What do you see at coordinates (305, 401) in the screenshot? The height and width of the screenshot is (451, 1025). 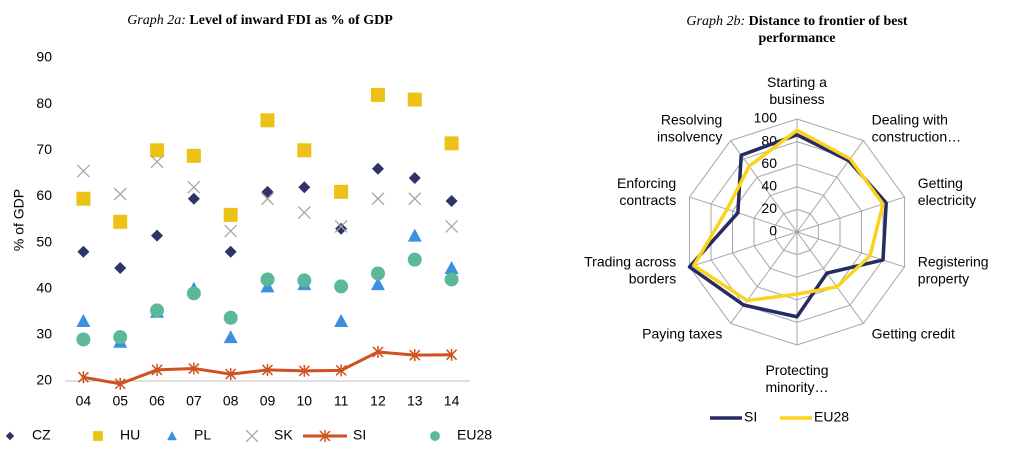 I see `x-tick-label: 10` at bounding box center [305, 401].